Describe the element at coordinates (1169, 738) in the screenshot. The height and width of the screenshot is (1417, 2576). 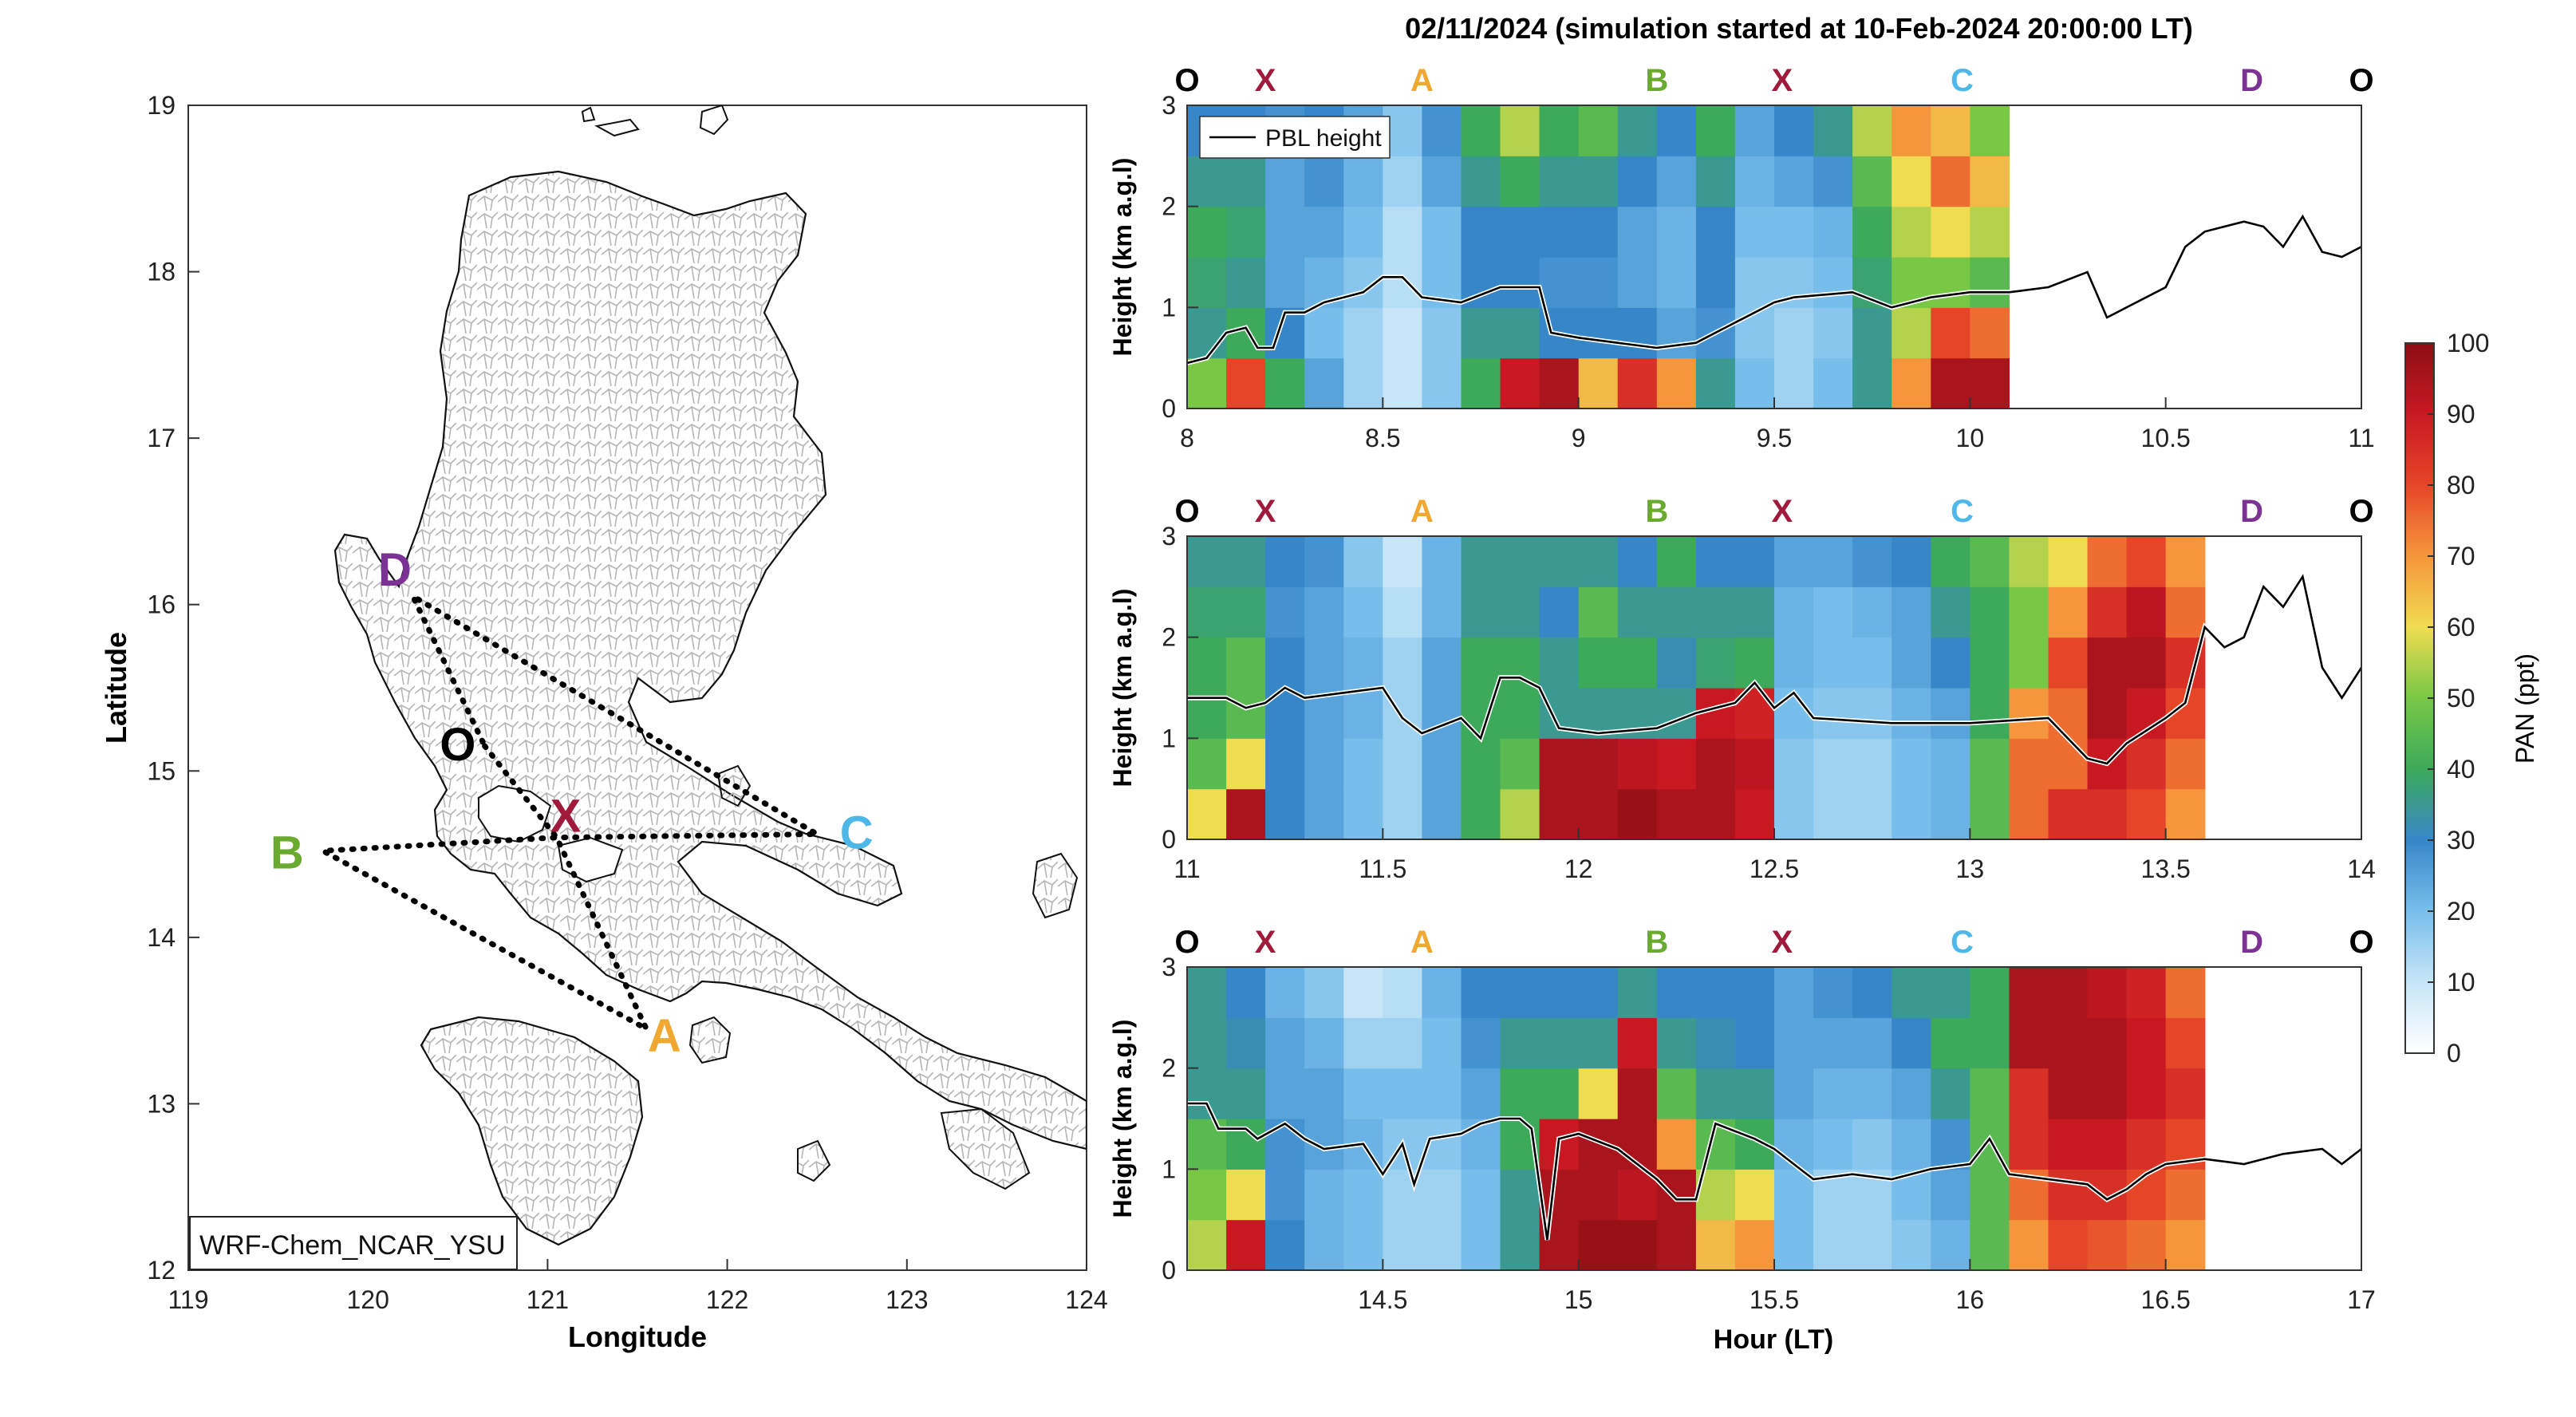
I see `panel-ytick-label: 1` at that location.